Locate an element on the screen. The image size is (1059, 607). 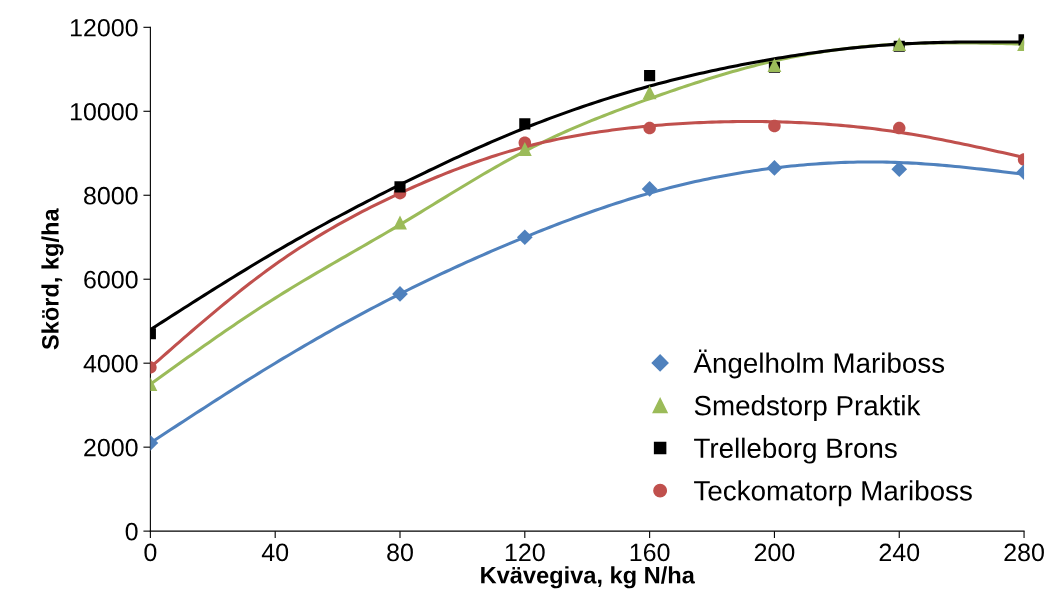
legend-label: Teckomatorp Mariboss is located at coordinates (833, 493).